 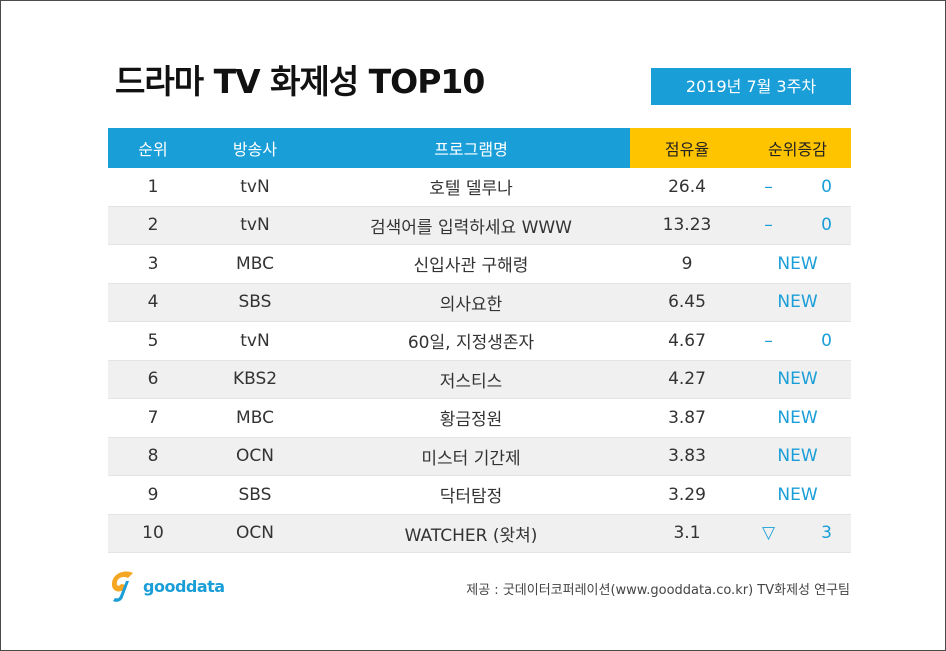 I want to click on share-cell: 26.4, so click(x=687, y=187).